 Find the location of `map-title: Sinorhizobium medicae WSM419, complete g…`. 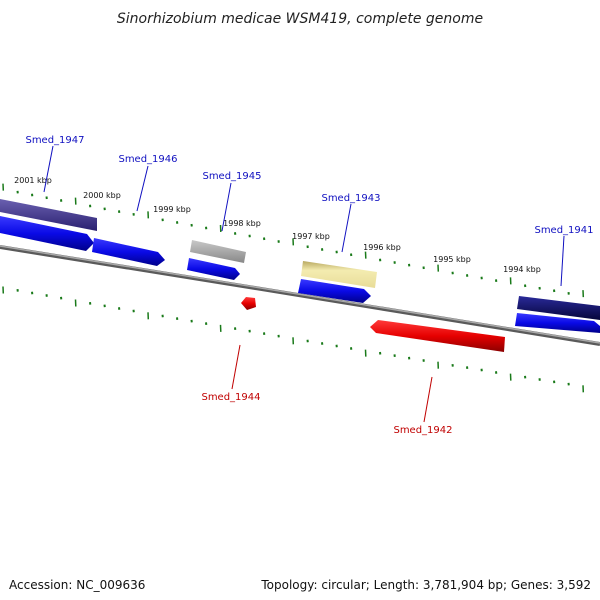

map-title: Sinorhizobium medicae WSM419, complete g… is located at coordinates (300, 19).